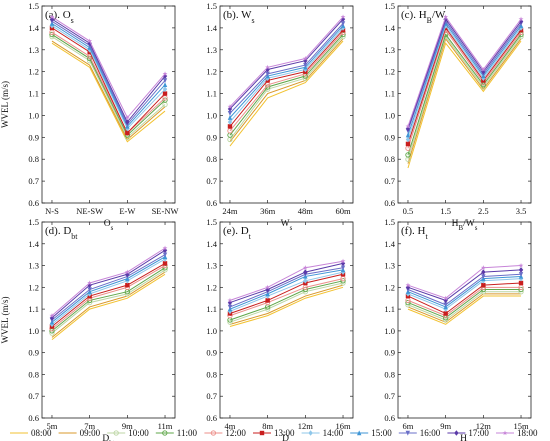 The width and height of the screenshot is (550, 441). What do you see at coordinates (333, 433) in the screenshot?
I see `legend-label: 14:00` at bounding box center [333, 433].